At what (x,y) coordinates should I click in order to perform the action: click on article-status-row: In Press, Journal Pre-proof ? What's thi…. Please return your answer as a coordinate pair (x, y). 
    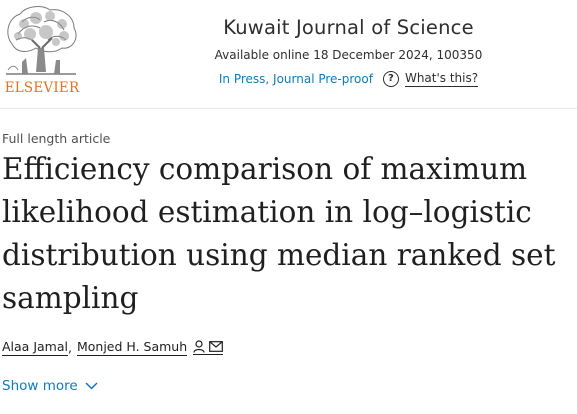
    Looking at the image, I should click on (348, 79).